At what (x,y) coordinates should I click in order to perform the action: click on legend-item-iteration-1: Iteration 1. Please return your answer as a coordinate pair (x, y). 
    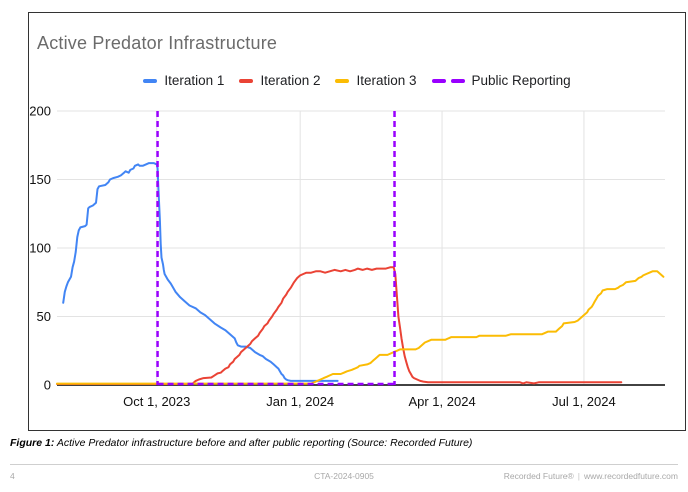
    Looking at the image, I should click on (183, 80).